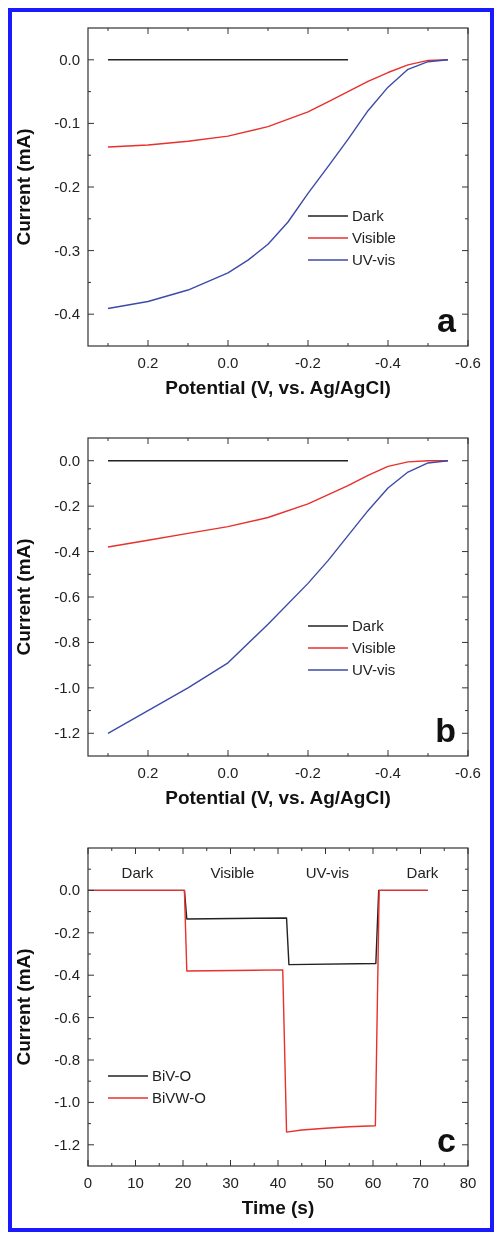 This screenshot has width=502, height=1240. I want to click on x-tick-label: 60, so click(373, 1182).